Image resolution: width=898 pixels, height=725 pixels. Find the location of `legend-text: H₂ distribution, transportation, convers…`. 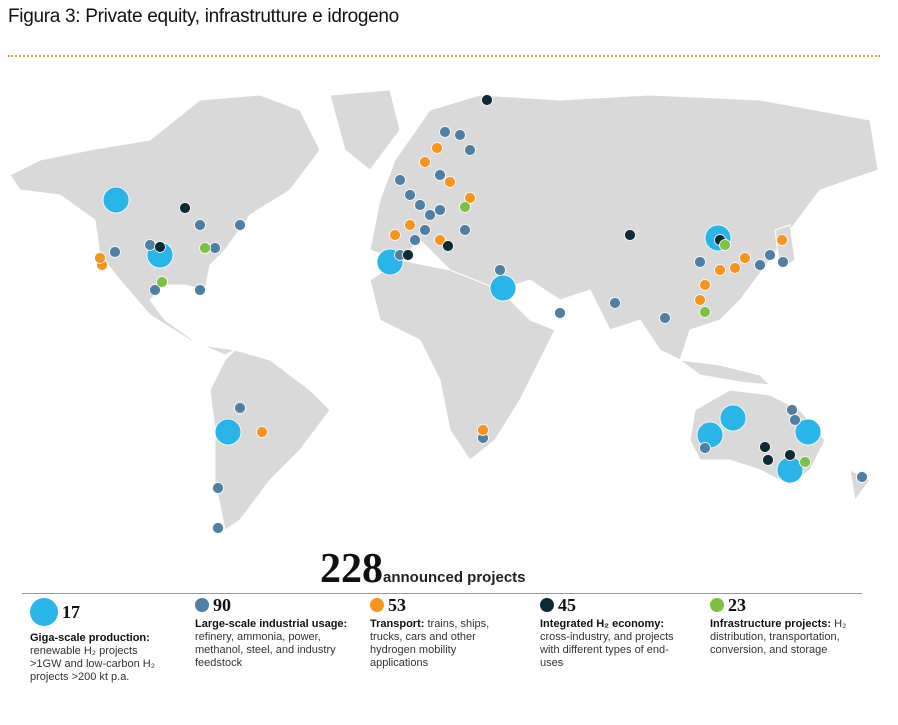

legend-text: H₂ distribution, transportation, convers… is located at coordinates (778, 637).